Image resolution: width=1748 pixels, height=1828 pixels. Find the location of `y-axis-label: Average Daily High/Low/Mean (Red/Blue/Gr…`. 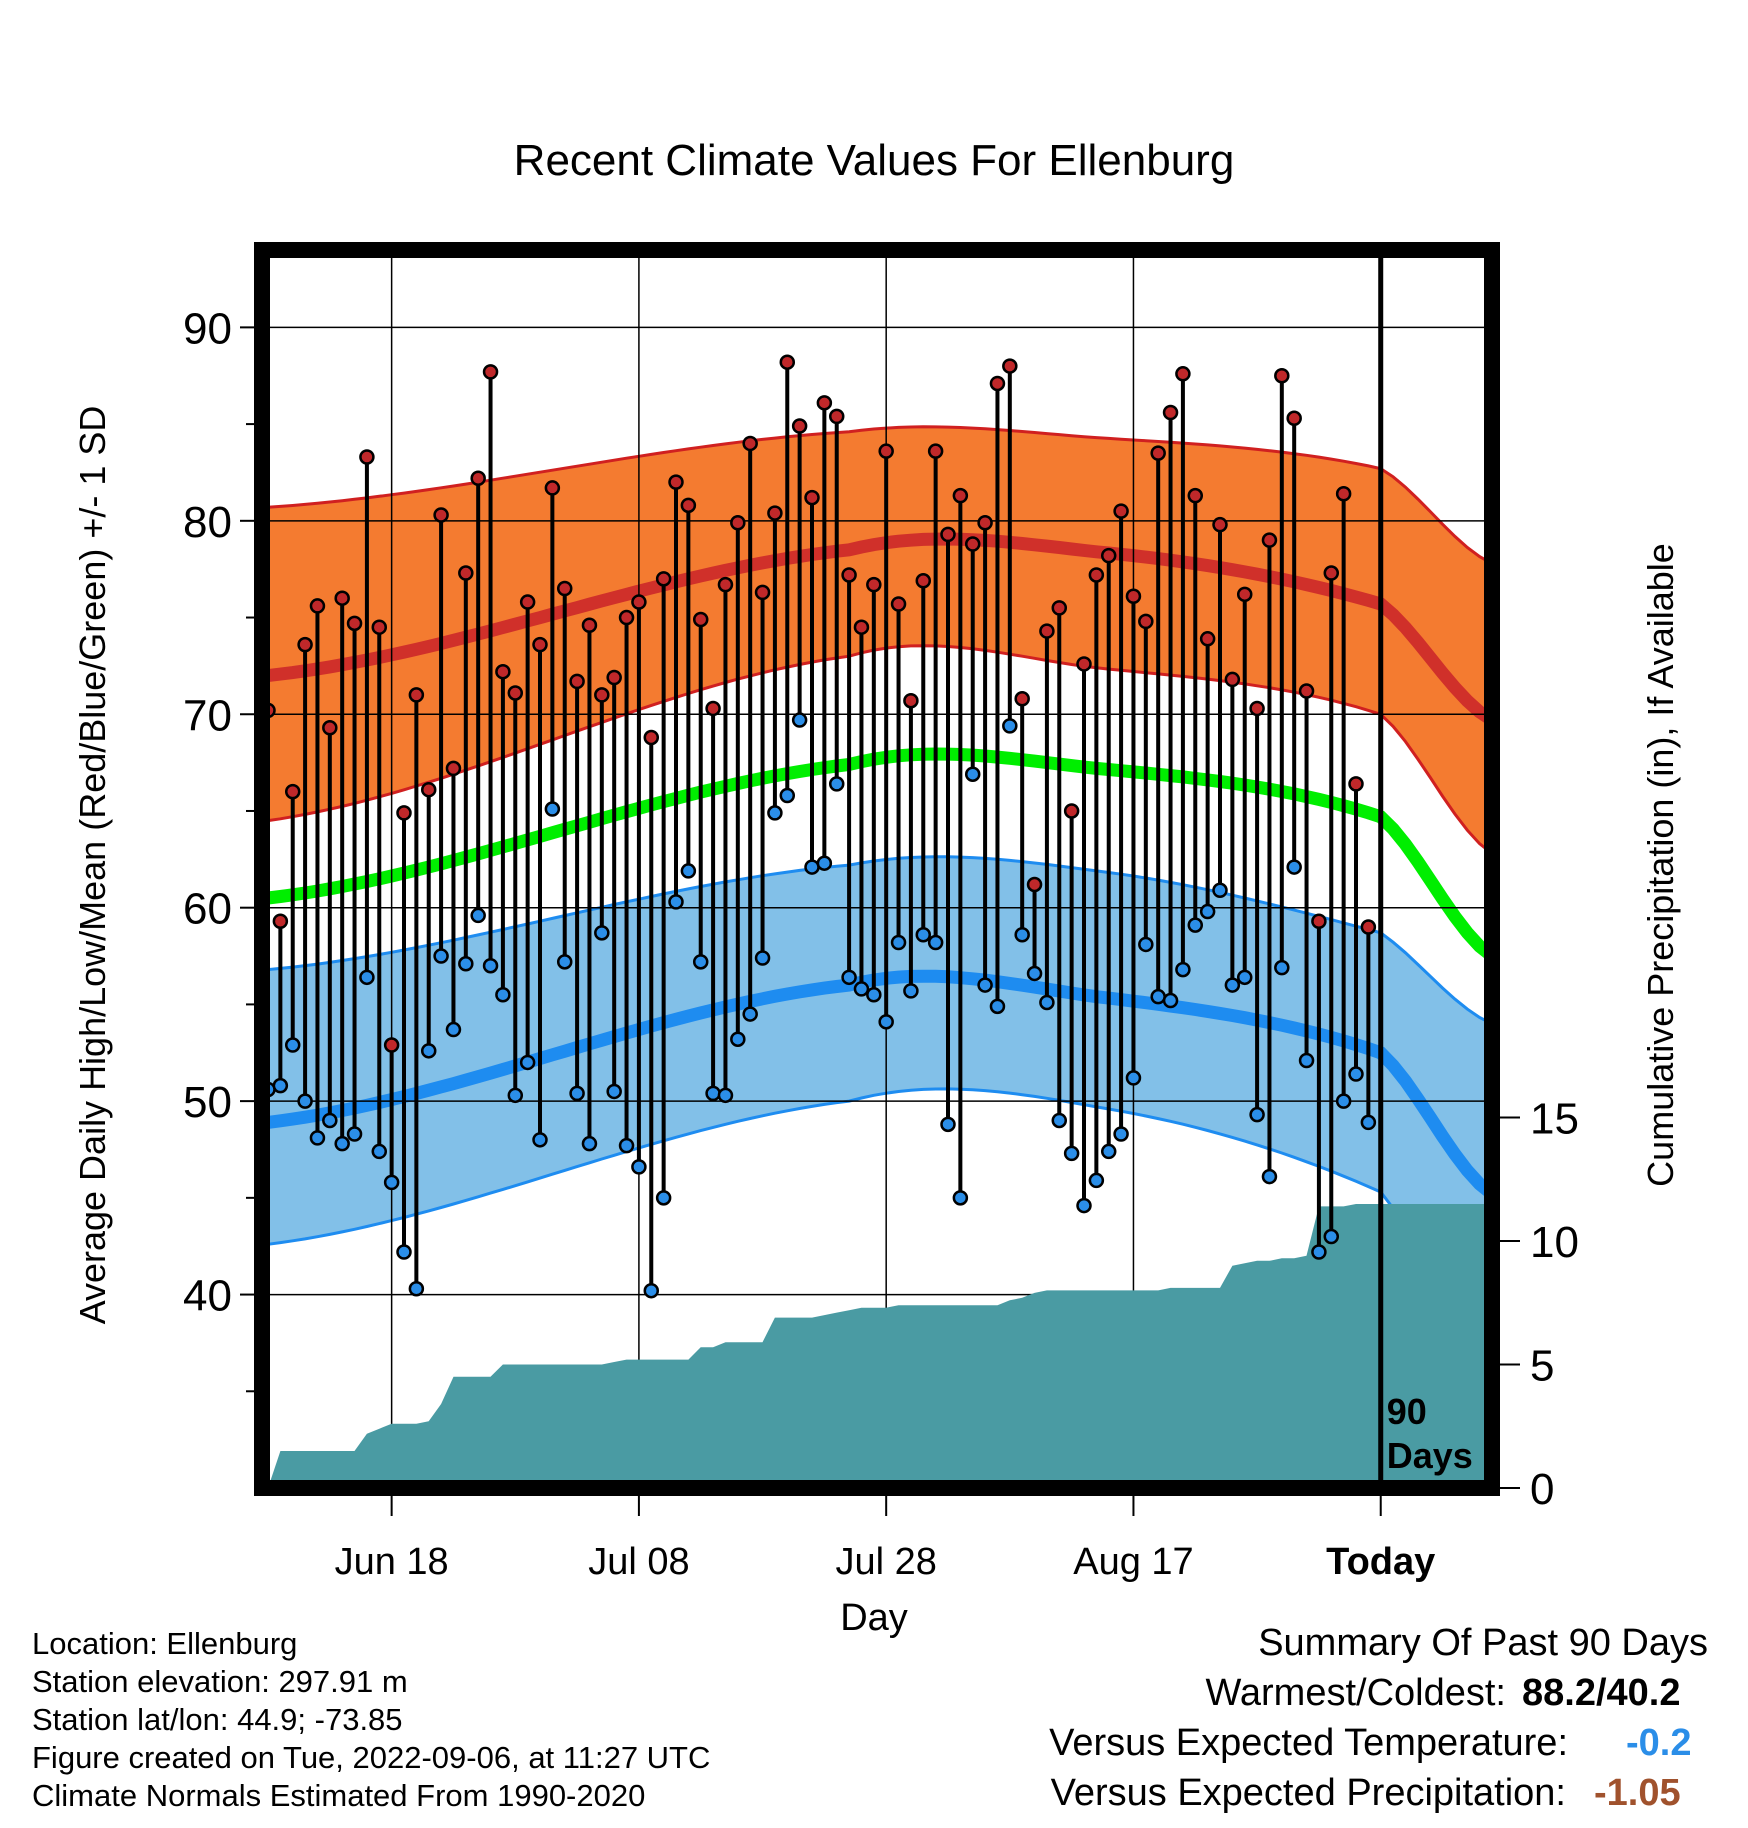

y-axis-label: Average Daily High/Low/Mean (Red/Blue/Gr… is located at coordinates (92, 865).